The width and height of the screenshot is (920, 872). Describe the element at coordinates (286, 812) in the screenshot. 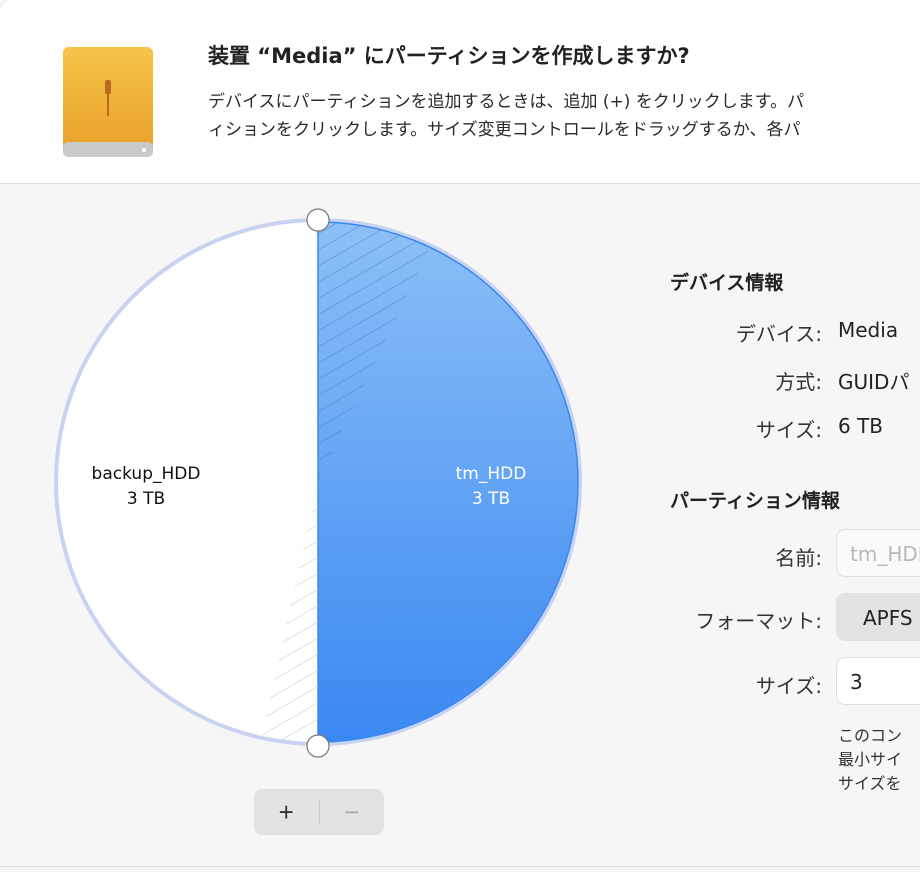

I see `add-partition-button: +` at that location.